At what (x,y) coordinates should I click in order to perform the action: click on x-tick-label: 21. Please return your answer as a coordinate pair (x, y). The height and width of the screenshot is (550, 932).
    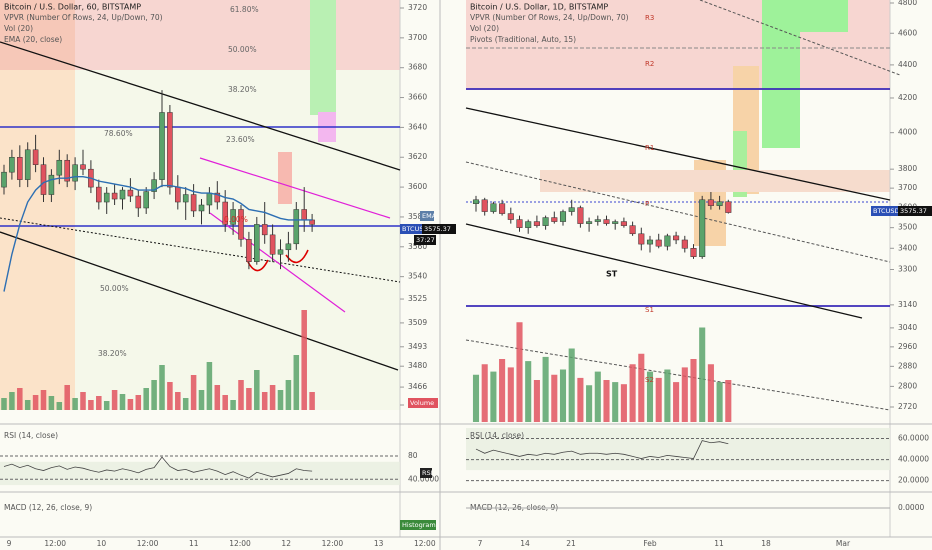
    Looking at the image, I should click on (571, 543).